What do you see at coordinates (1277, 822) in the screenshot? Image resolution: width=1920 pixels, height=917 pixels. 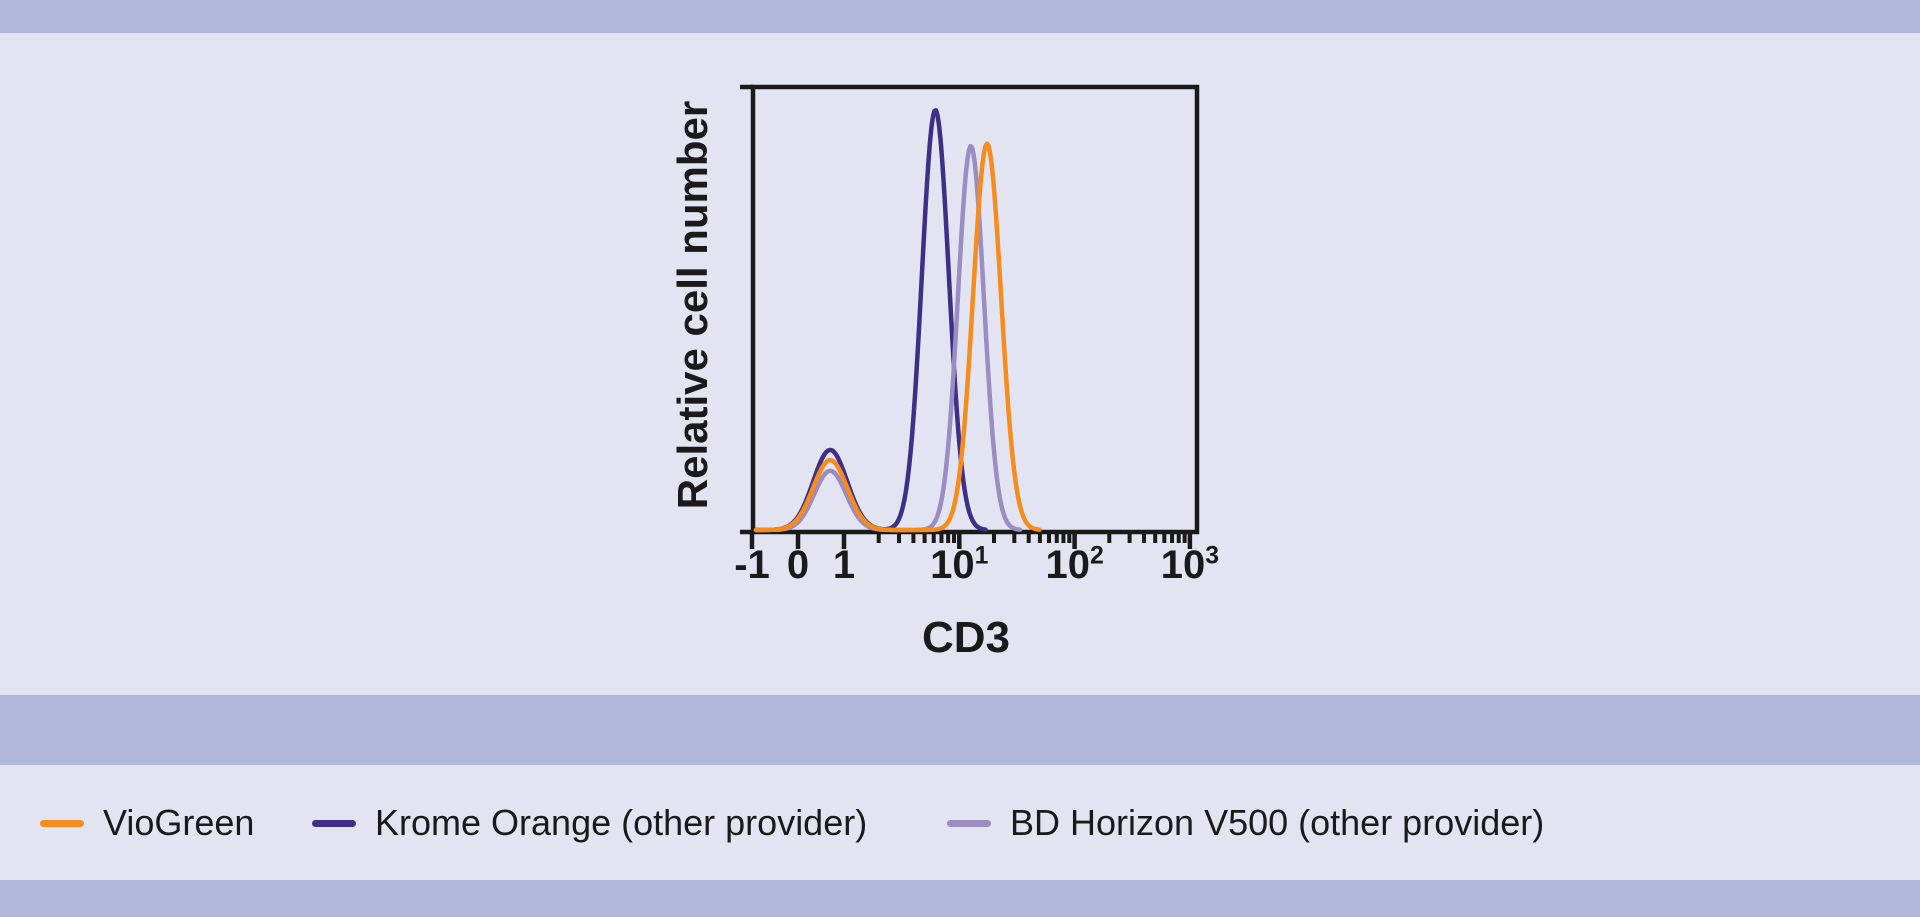 I see `legend-label-bd-horizon-v500: BD Horizon V500 (other provider)` at bounding box center [1277, 822].